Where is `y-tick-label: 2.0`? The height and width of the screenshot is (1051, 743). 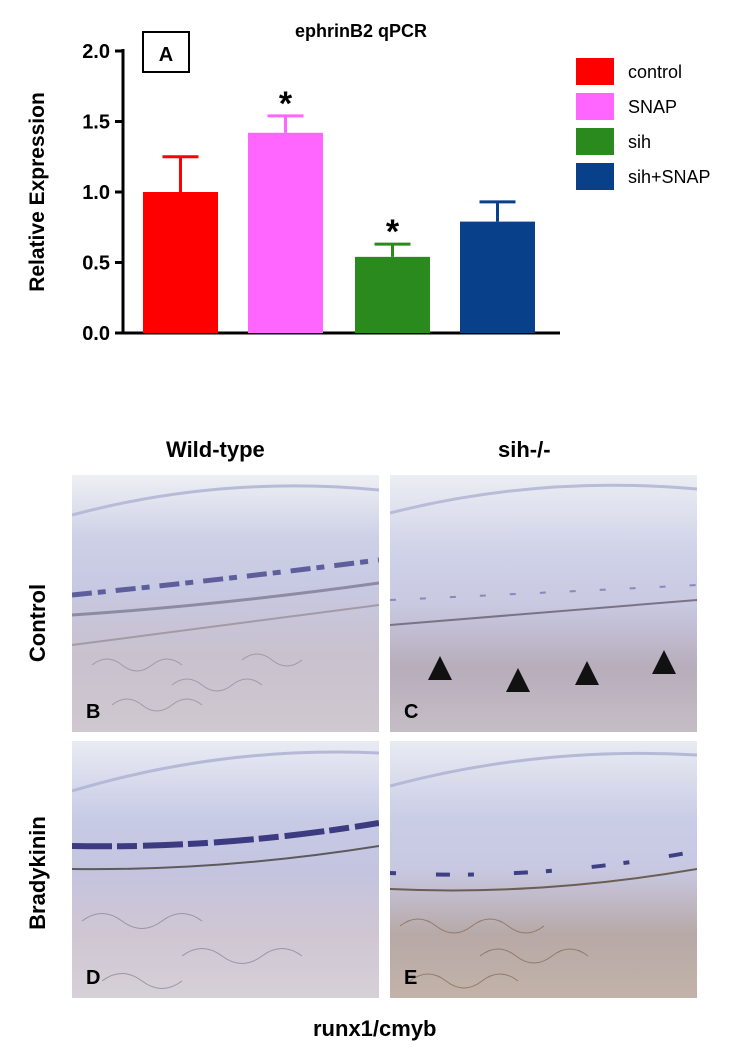
y-tick-label: 2.0 is located at coordinates (96, 52).